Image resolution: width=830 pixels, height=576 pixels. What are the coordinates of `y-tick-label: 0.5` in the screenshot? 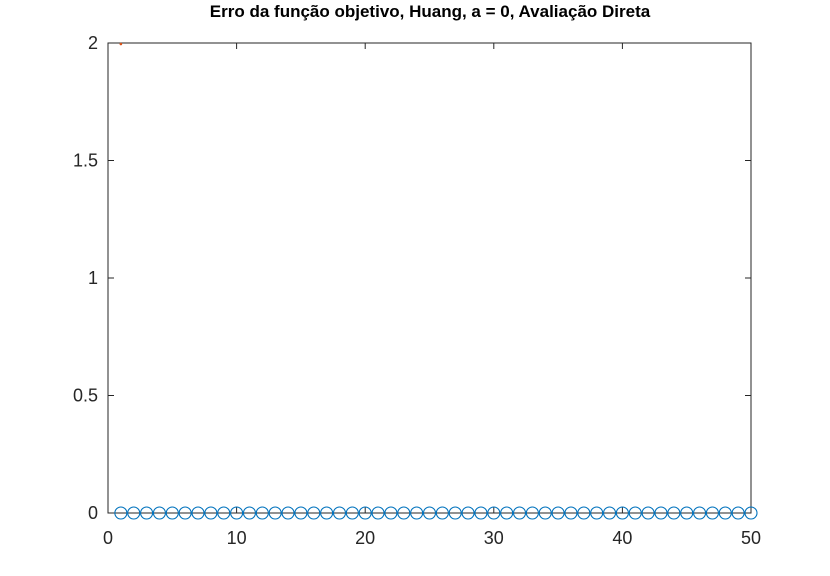 It's located at (85, 396).